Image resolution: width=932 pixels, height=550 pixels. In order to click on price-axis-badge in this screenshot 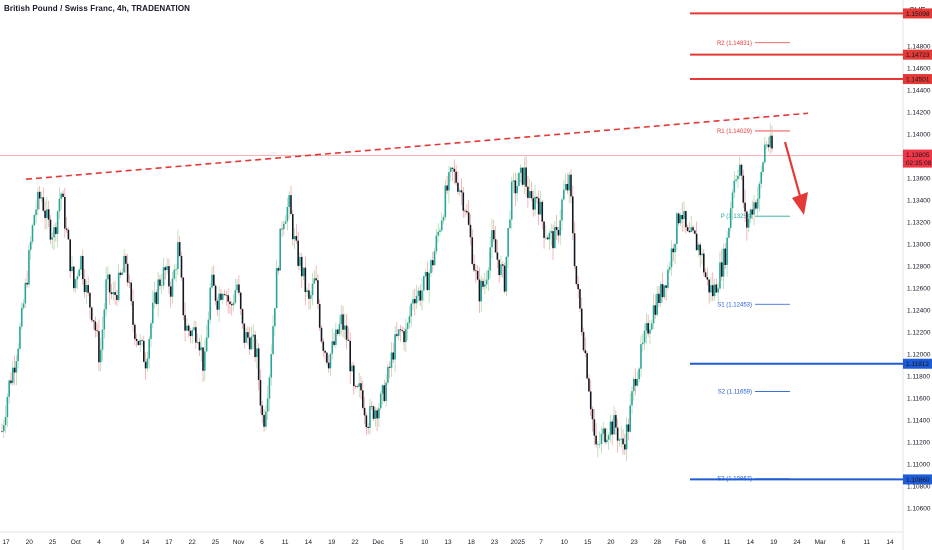, I will do `click(917, 54)`.